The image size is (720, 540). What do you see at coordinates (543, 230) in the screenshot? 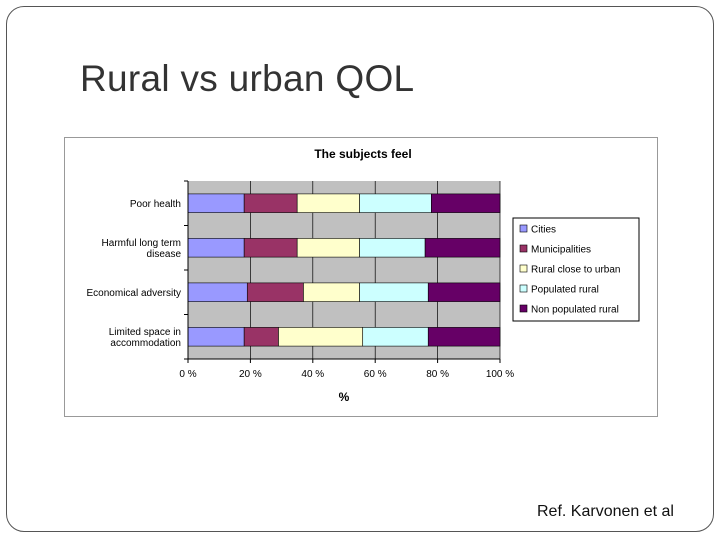
I see `legend-label: Cities` at bounding box center [543, 230].